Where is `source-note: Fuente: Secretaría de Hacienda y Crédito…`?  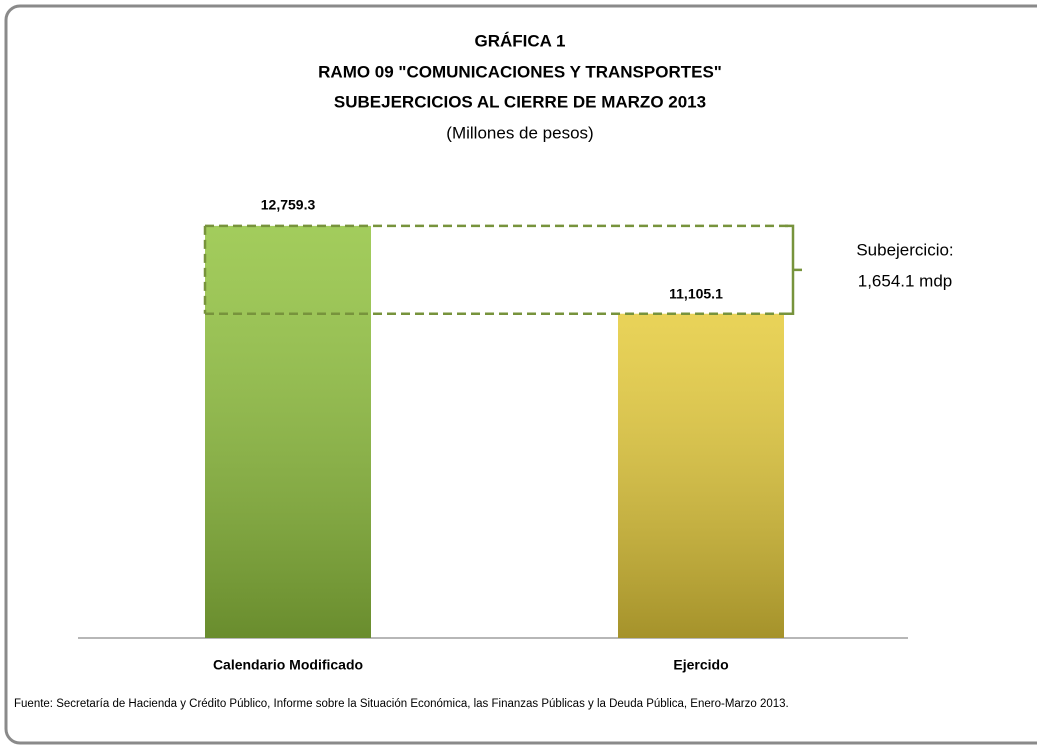
source-note: Fuente: Secretaría de Hacienda y Crédito… is located at coordinates (401, 704).